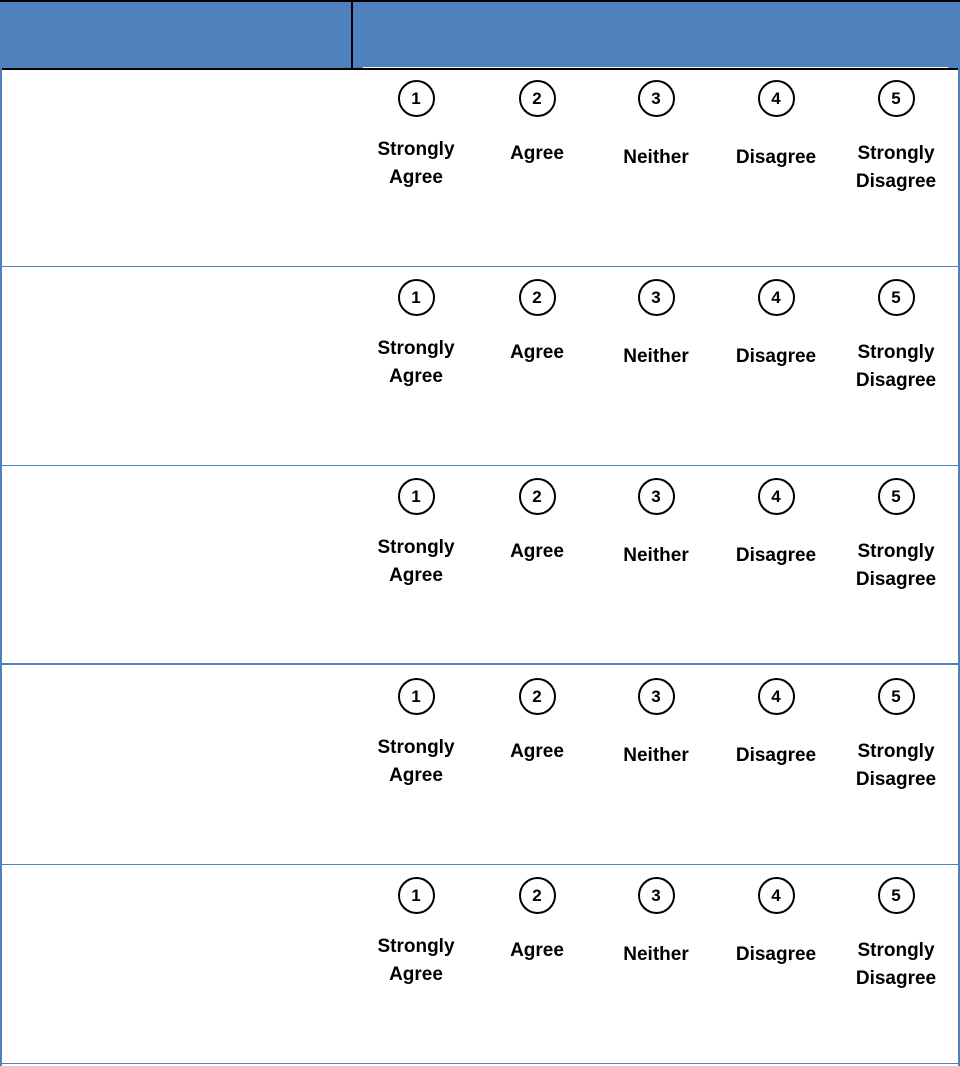 The image size is (960, 1066). I want to click on header-divider, so click(352, 36).